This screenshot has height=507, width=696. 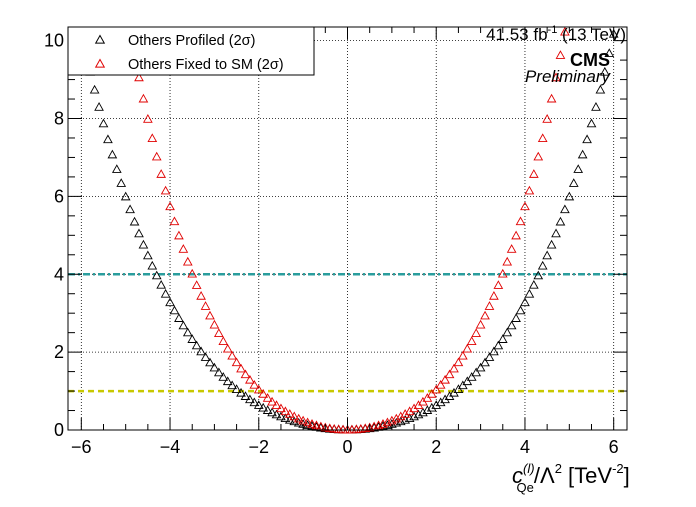 I want to click on lumi-exponent: -1, so click(x=553, y=30).